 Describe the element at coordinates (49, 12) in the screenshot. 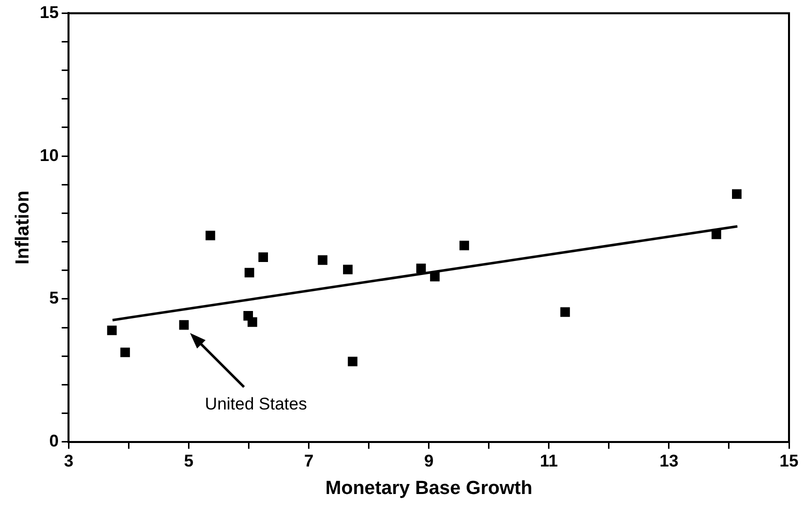

I see `y-tick-label: 15` at that location.